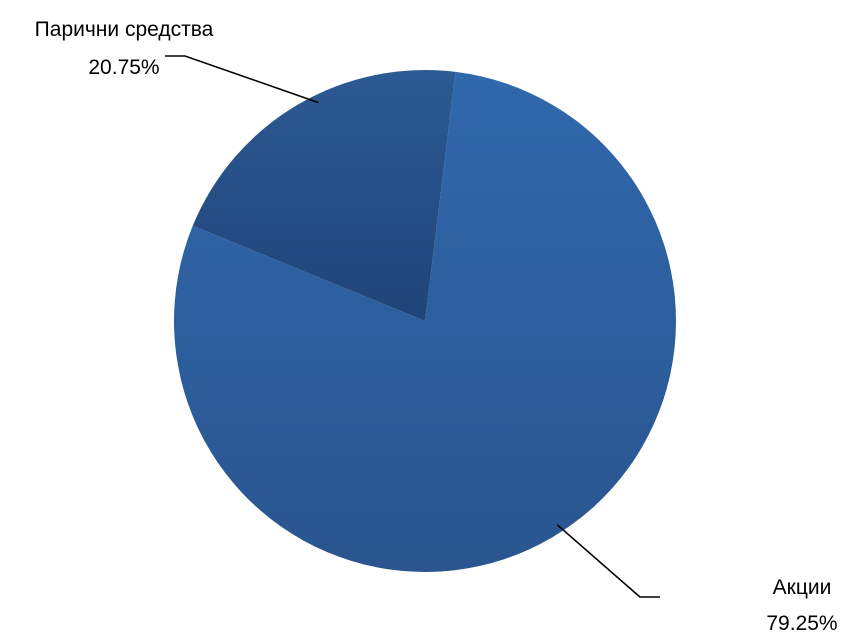 Image resolution: width=853 pixels, height=642 pixels. Describe the element at coordinates (801, 623) in the screenshot. I see `data-label-percent-aktsii: 79.25%` at that location.